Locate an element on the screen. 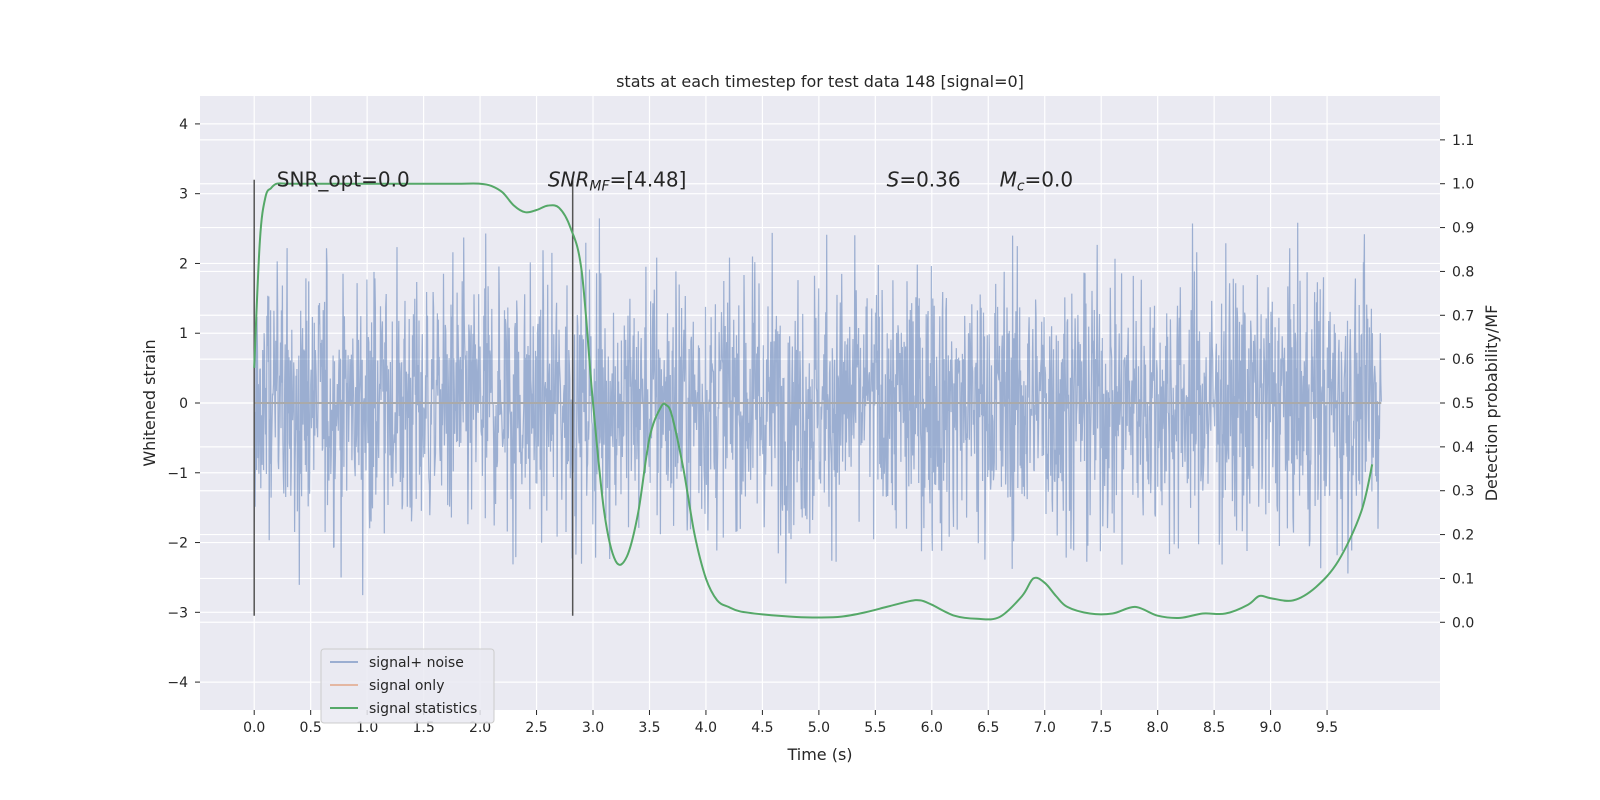 The height and width of the screenshot is (800, 1600). x-tick-label: 3.5 is located at coordinates (649, 728).